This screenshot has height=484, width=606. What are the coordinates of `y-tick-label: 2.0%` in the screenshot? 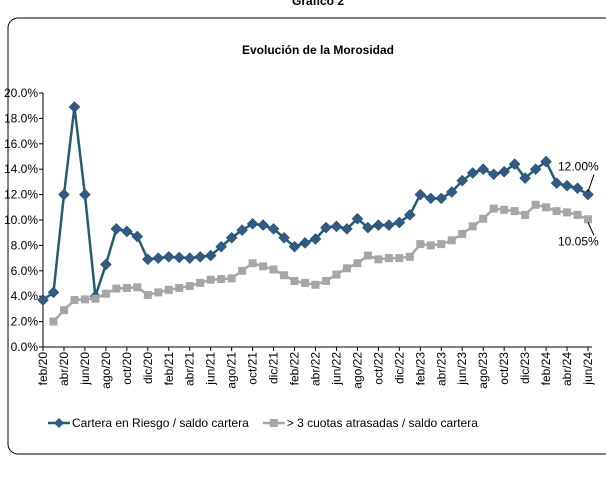 It's located at (25, 322).